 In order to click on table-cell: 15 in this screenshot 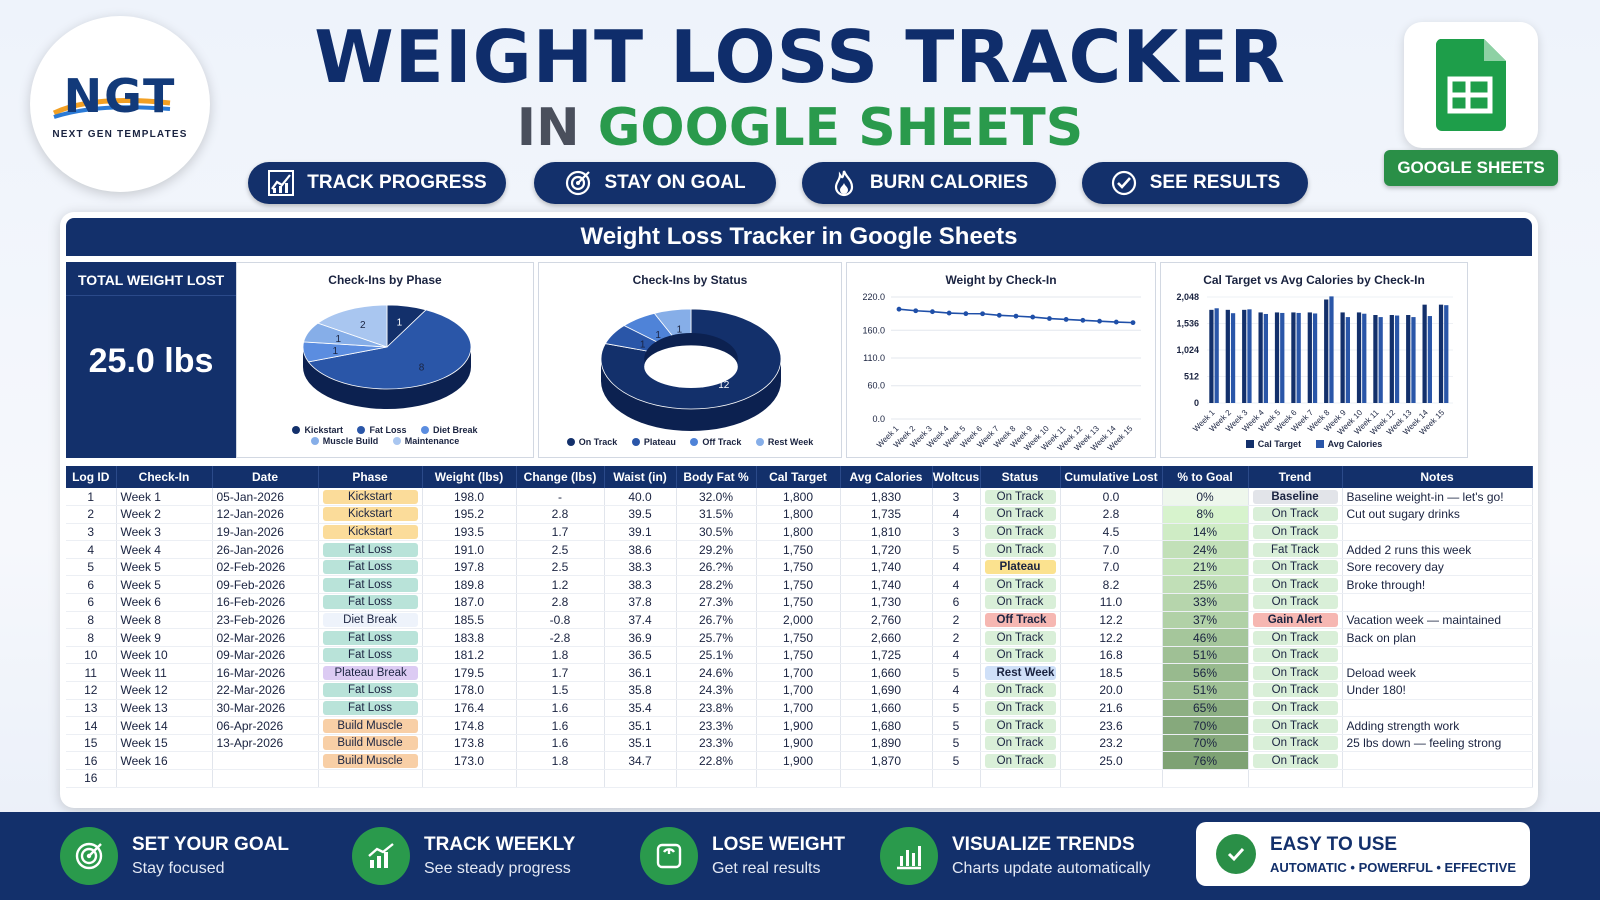, I will do `click(91, 743)`.